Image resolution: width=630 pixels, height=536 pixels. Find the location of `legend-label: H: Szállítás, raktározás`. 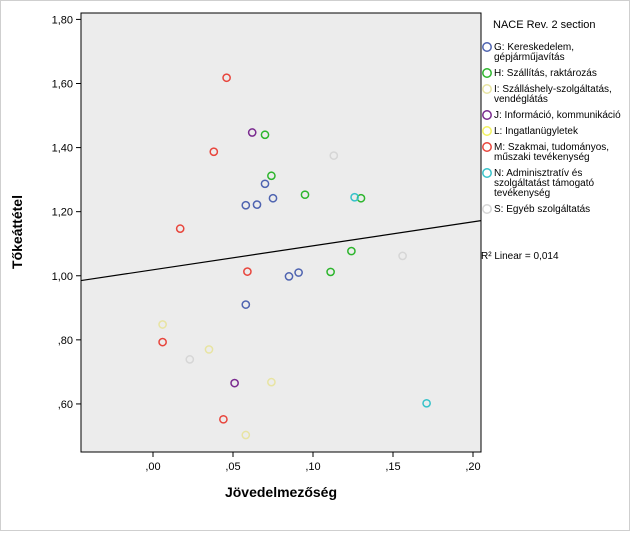

legend-label: H: Szállítás, raktározás is located at coordinates (545, 73).